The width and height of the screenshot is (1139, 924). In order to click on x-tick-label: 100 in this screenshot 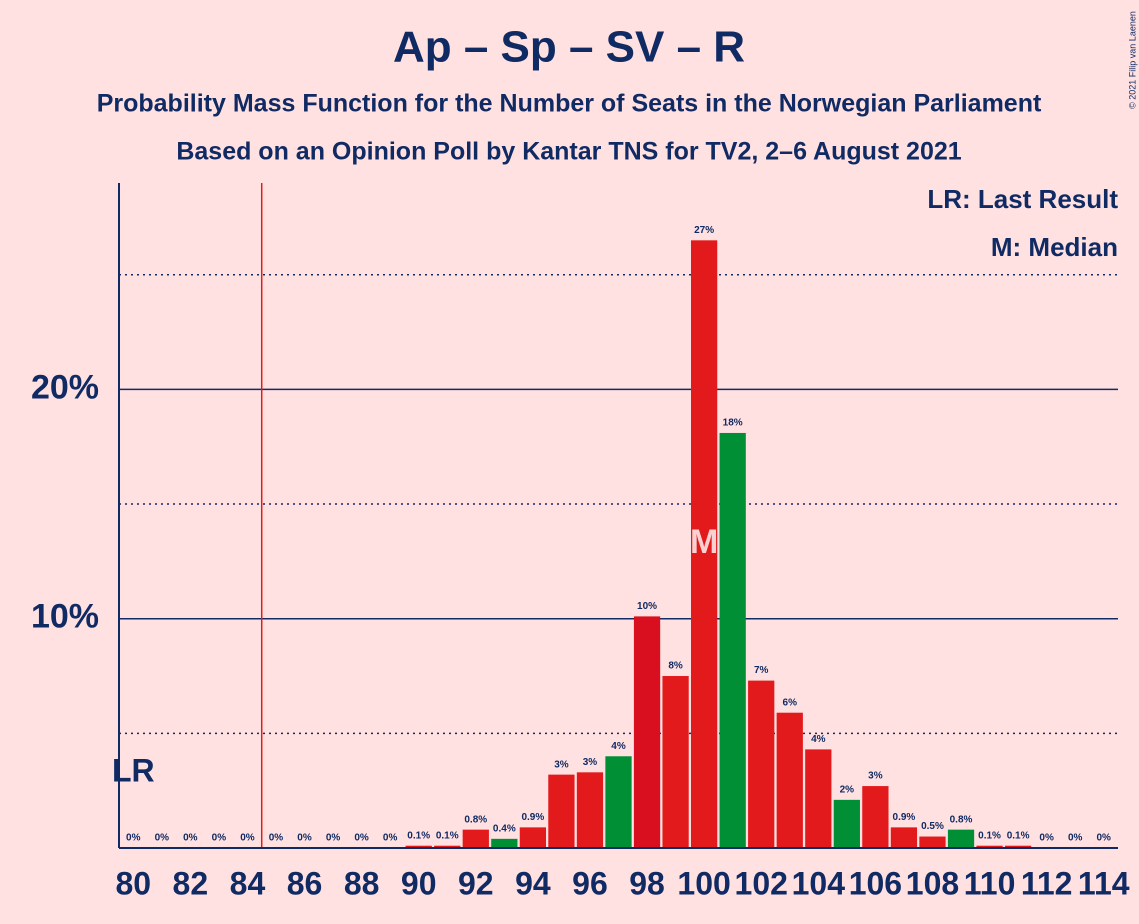, I will do `click(703, 883)`.